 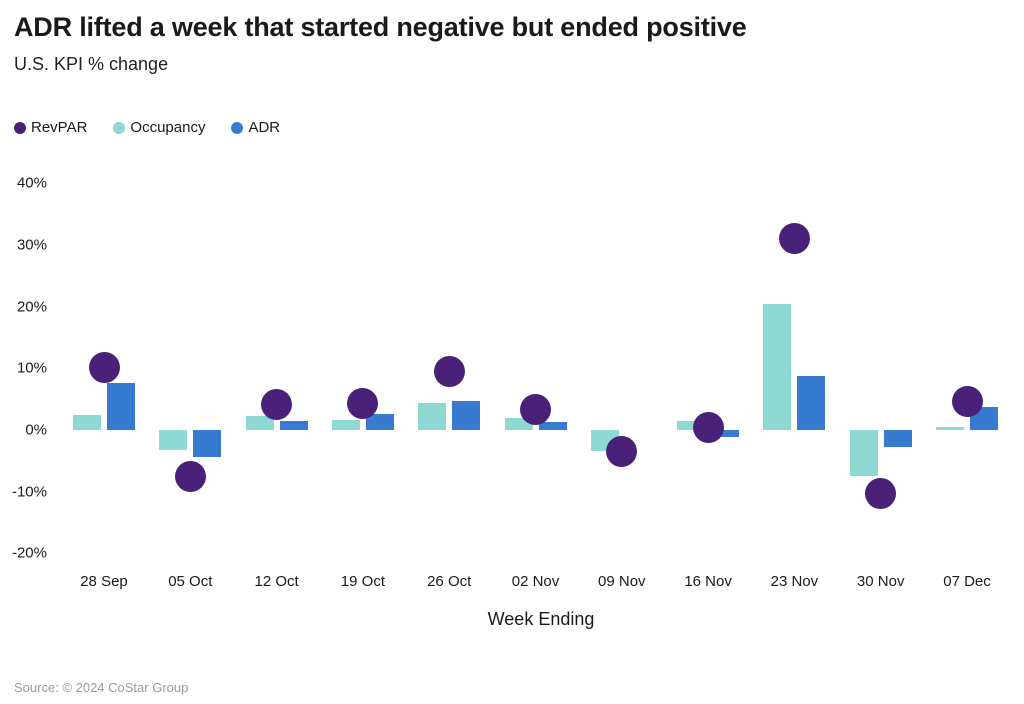 What do you see at coordinates (31, 245) in the screenshot?
I see `y-axis-tick-label: 30%` at bounding box center [31, 245].